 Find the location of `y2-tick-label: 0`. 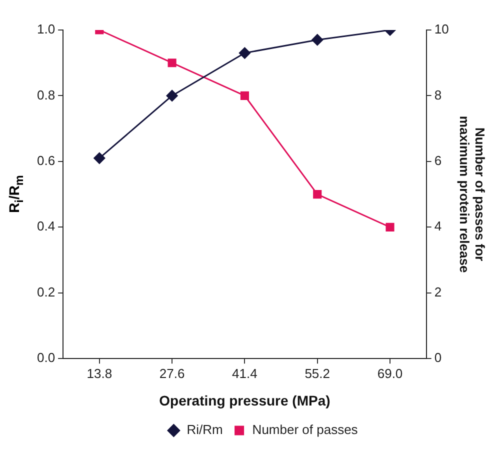

y2-tick-label: 0 is located at coordinates (438, 358).